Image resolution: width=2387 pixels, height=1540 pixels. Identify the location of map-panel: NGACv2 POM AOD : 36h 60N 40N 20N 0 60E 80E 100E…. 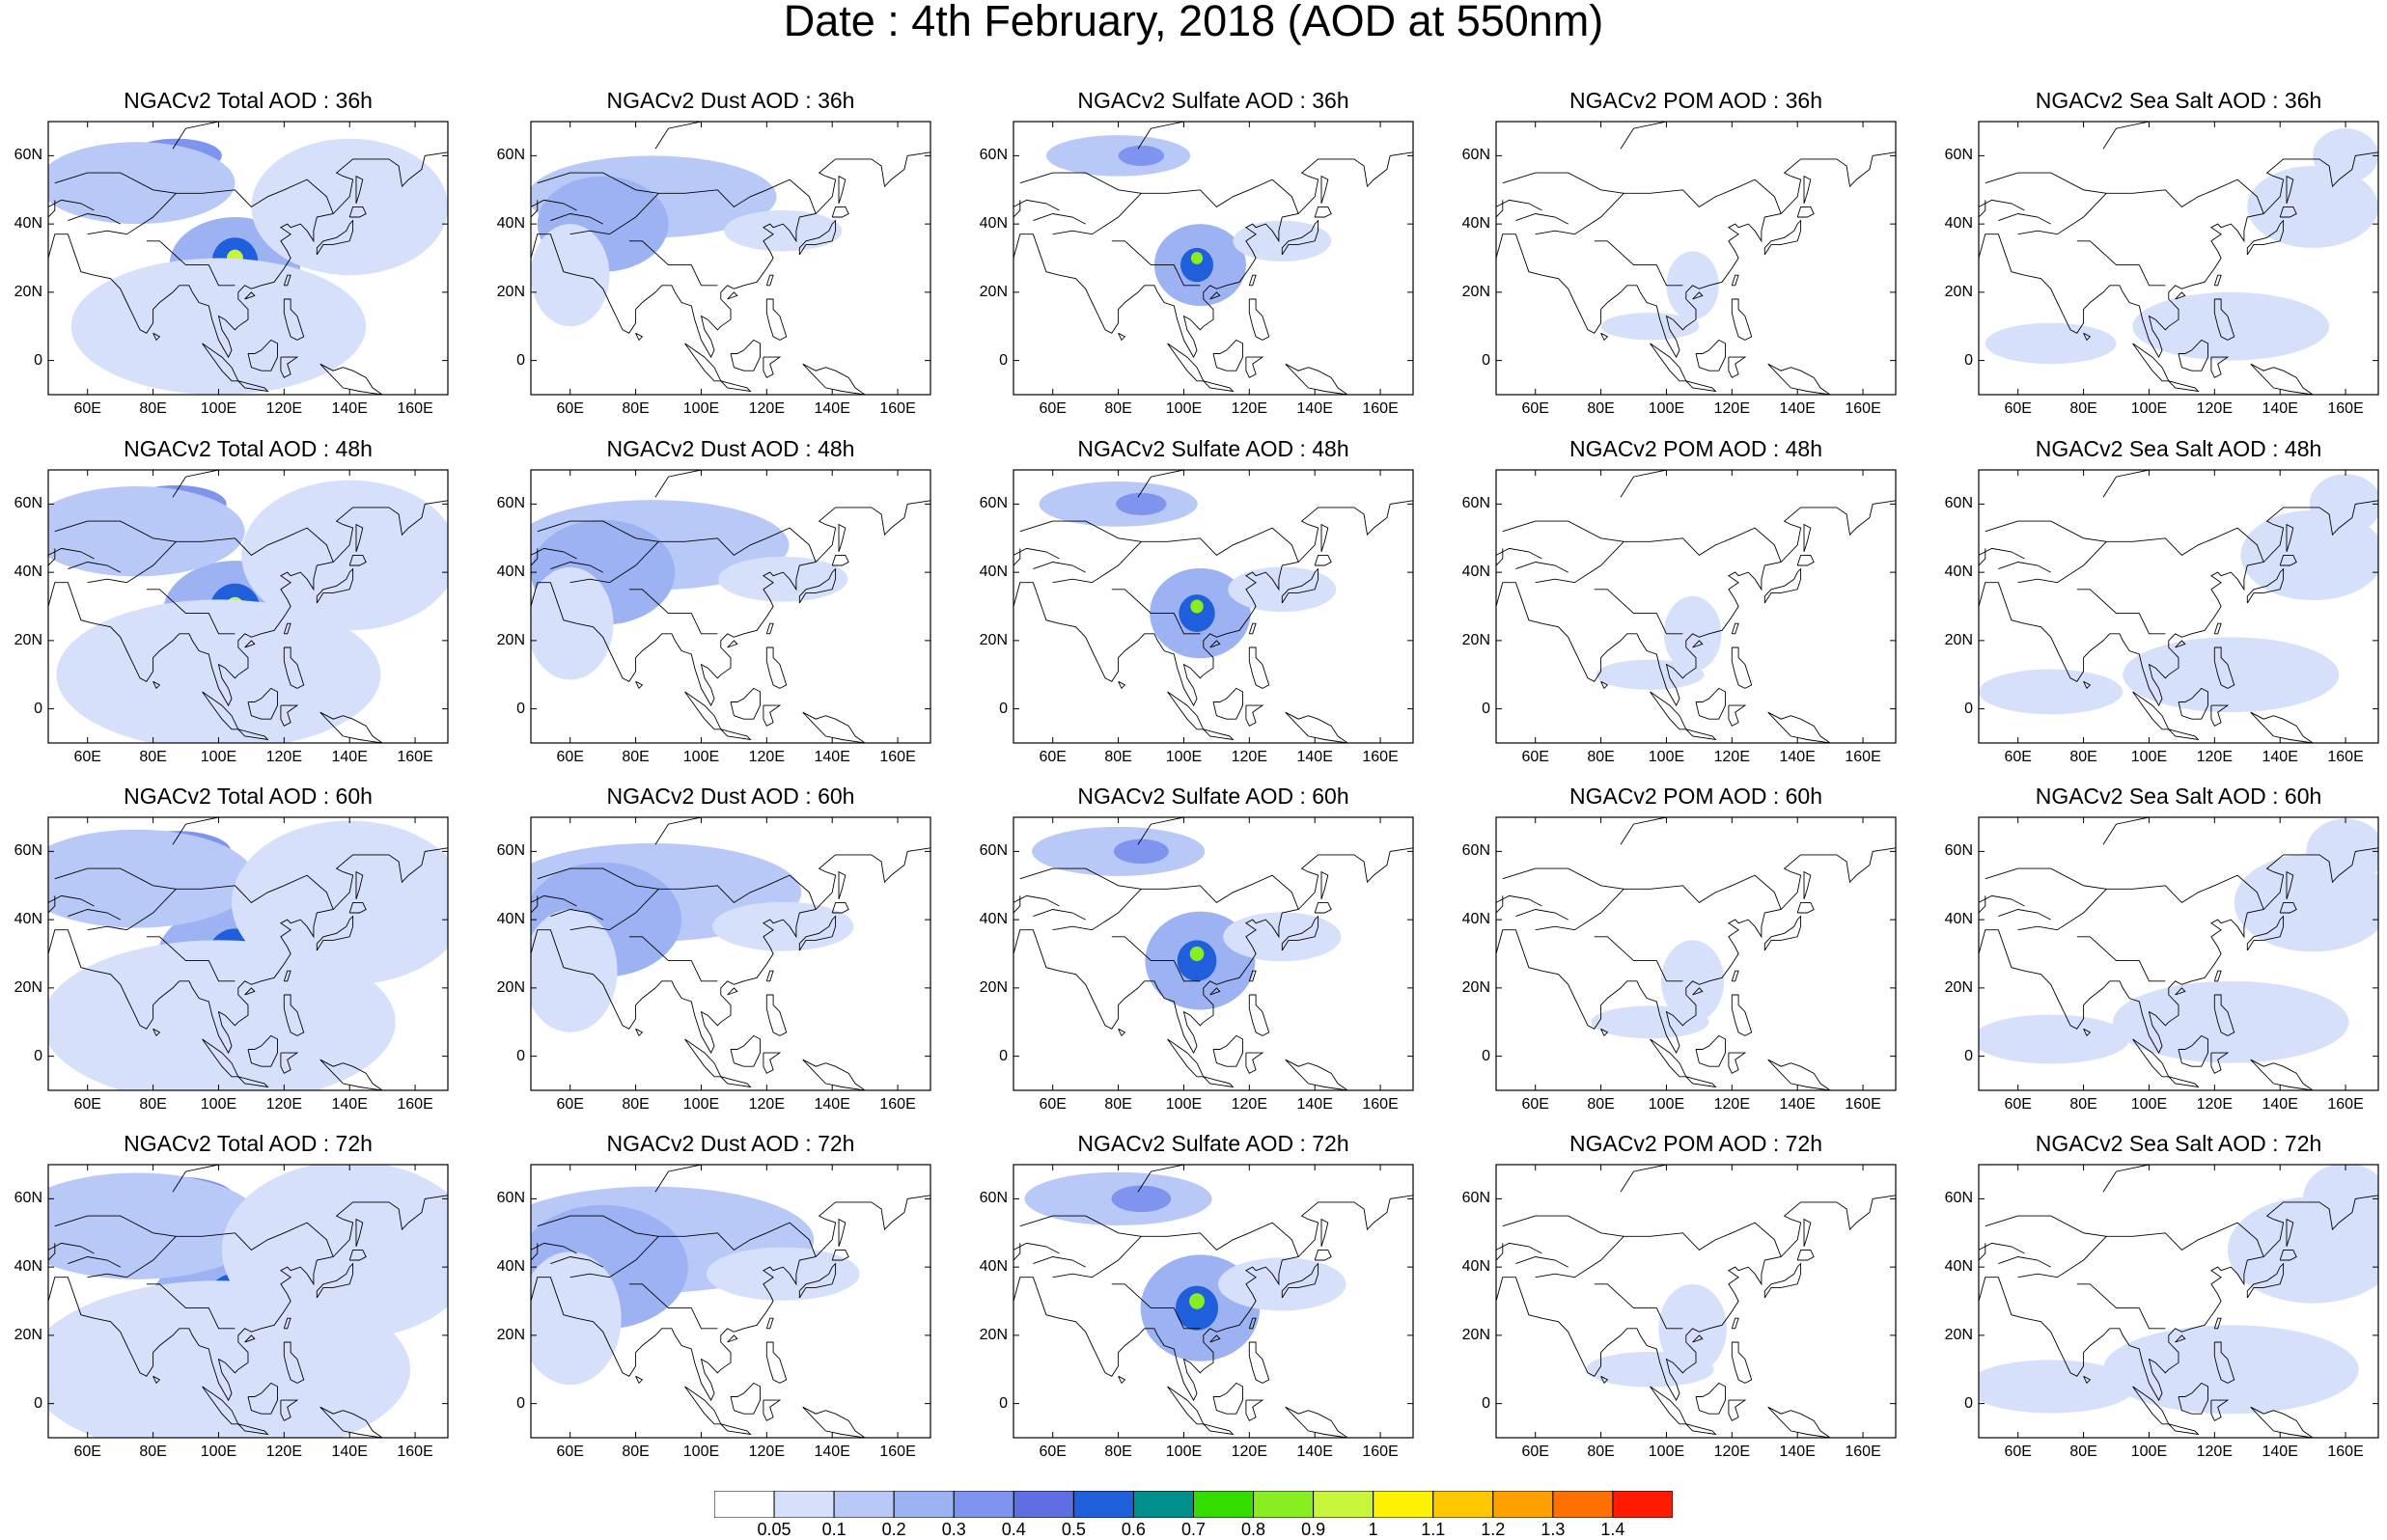
(1679, 257).